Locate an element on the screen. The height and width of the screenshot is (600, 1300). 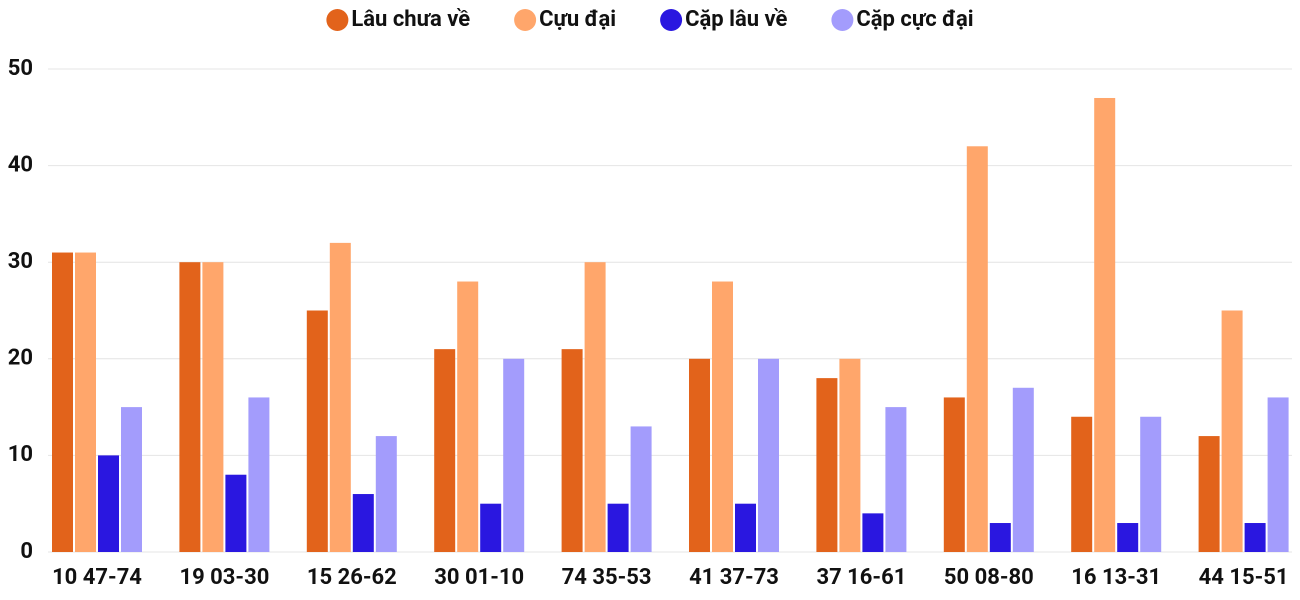
y-tick-label: 20 is located at coordinates (20, 358).